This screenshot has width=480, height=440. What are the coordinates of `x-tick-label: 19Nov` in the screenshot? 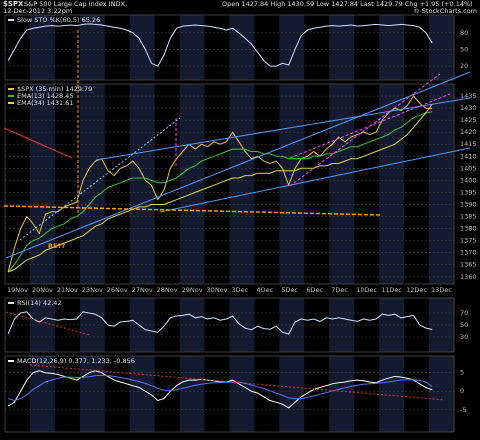 It's located at (17, 290).